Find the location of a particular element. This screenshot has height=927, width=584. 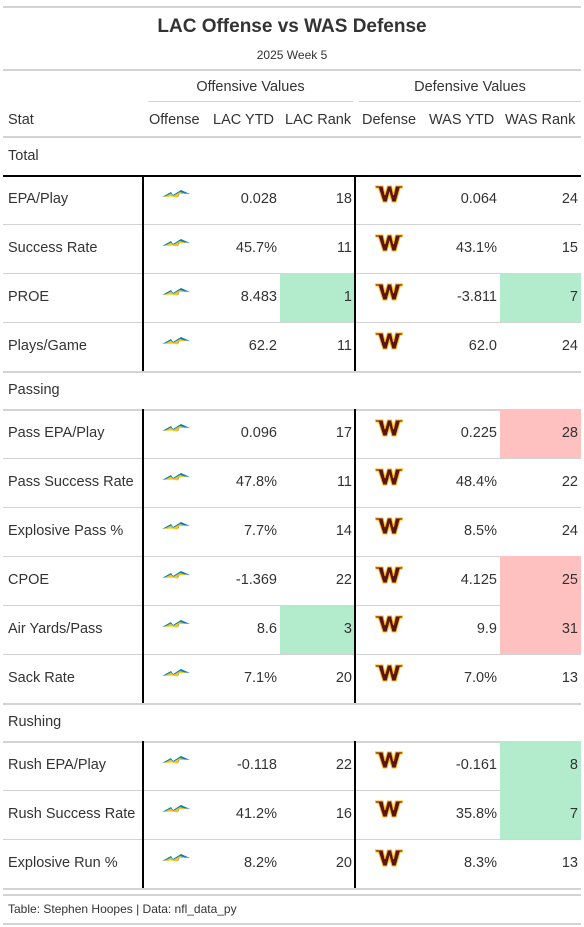

table-row: EPA/Play 0.028 18 0.064 24 is located at coordinates (292, 199).